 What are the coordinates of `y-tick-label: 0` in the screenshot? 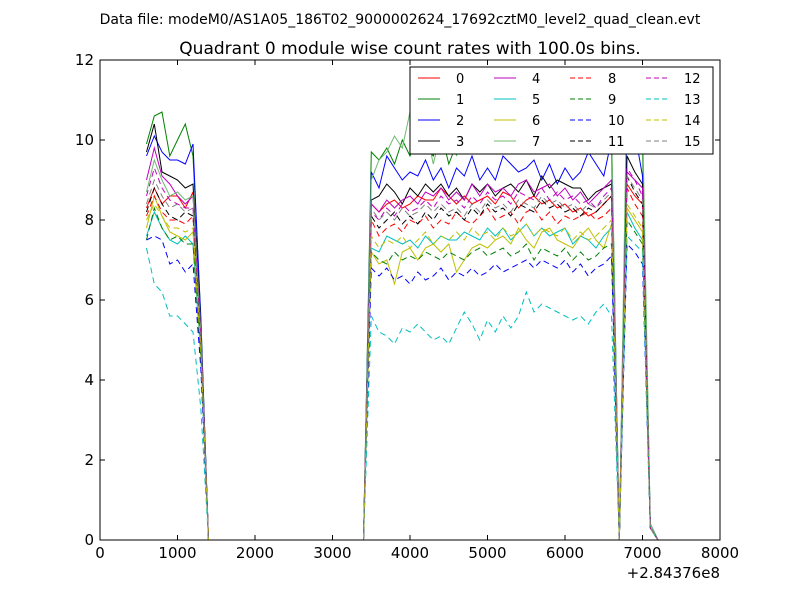 It's located at (89, 540).